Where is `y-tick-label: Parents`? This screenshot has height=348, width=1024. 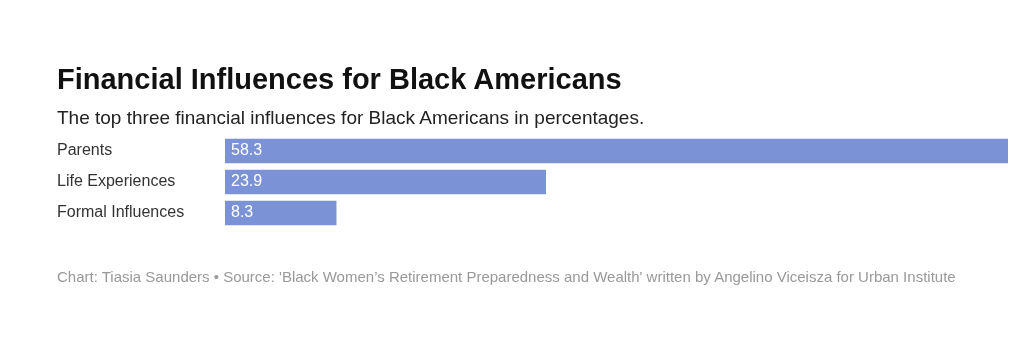 y-tick-label: Parents is located at coordinates (85, 150).